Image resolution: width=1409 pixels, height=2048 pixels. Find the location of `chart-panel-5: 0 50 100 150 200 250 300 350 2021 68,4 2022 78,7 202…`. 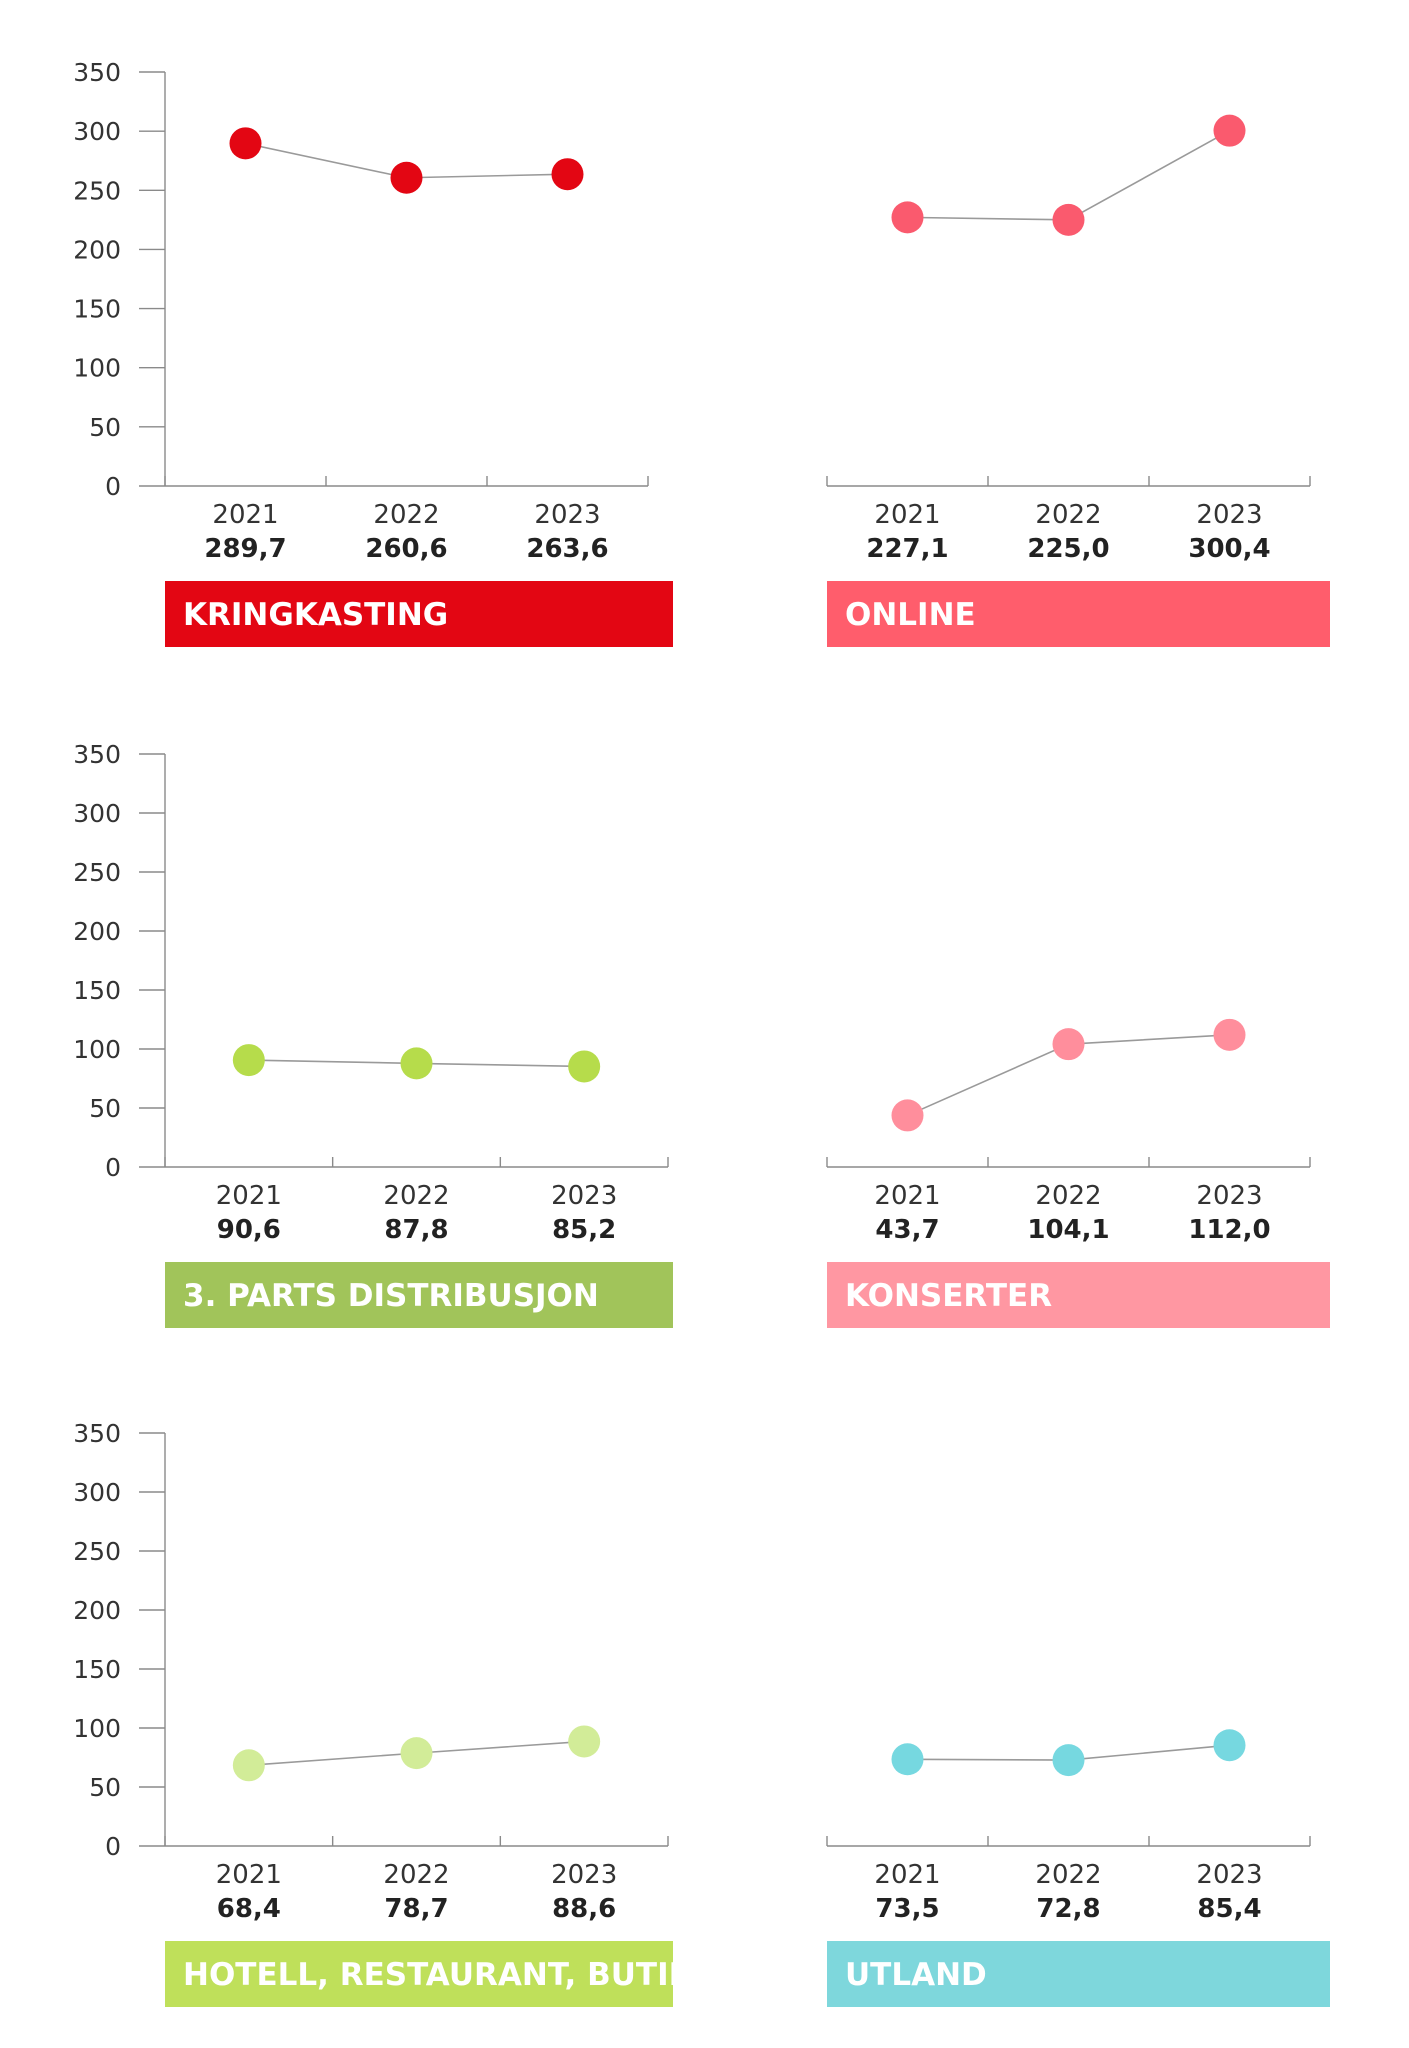

chart-panel-5: 0 50 100 150 200 250 300 350 2021 68,4 2022 78,7 202… is located at coordinates (395, 1713).